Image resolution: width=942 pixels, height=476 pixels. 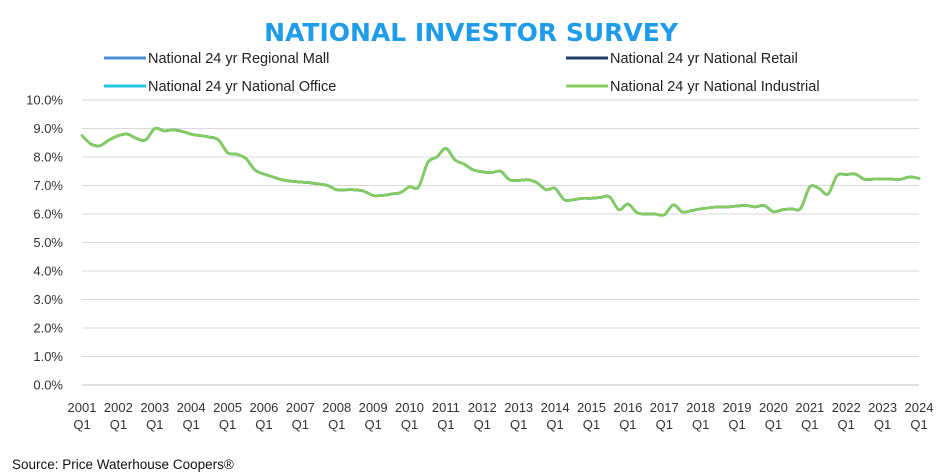 What do you see at coordinates (238, 59) in the screenshot?
I see `legend-label: National 24 yr Regional Mall` at bounding box center [238, 59].